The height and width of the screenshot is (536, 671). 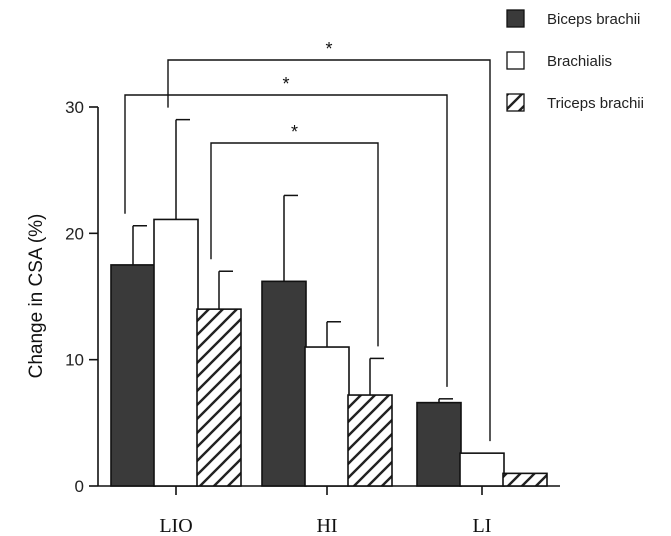 What do you see at coordinates (74, 360) in the screenshot?
I see `y-tick-label: 10` at bounding box center [74, 360].